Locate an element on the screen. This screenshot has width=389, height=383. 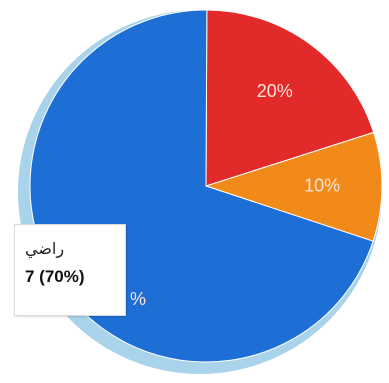
slice-tooltip: راضي 7 (70%) is located at coordinates (70, 270).